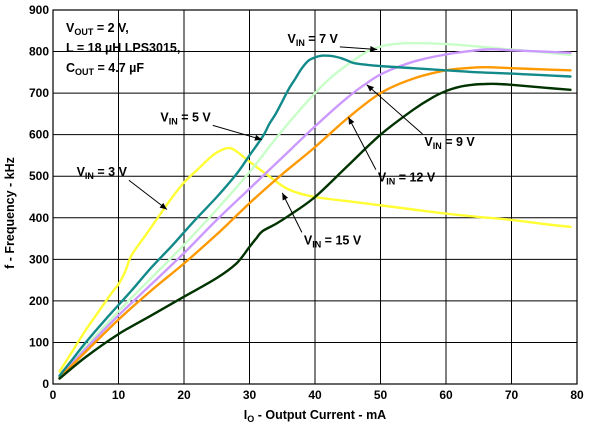  I want to click on y-tick-label: 900, so click(39, 10).